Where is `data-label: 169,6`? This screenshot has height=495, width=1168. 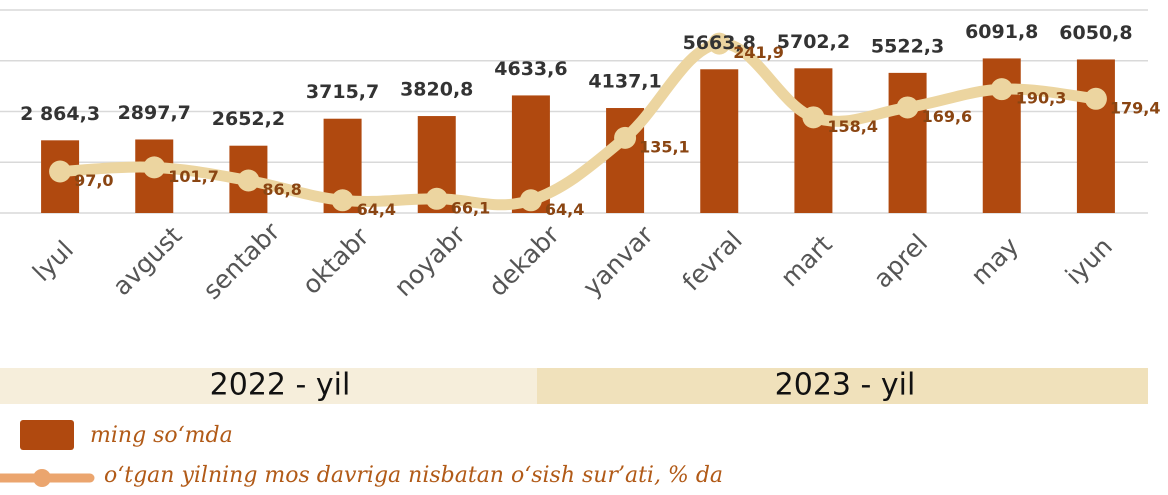 data-label: 169,6 is located at coordinates (947, 116).